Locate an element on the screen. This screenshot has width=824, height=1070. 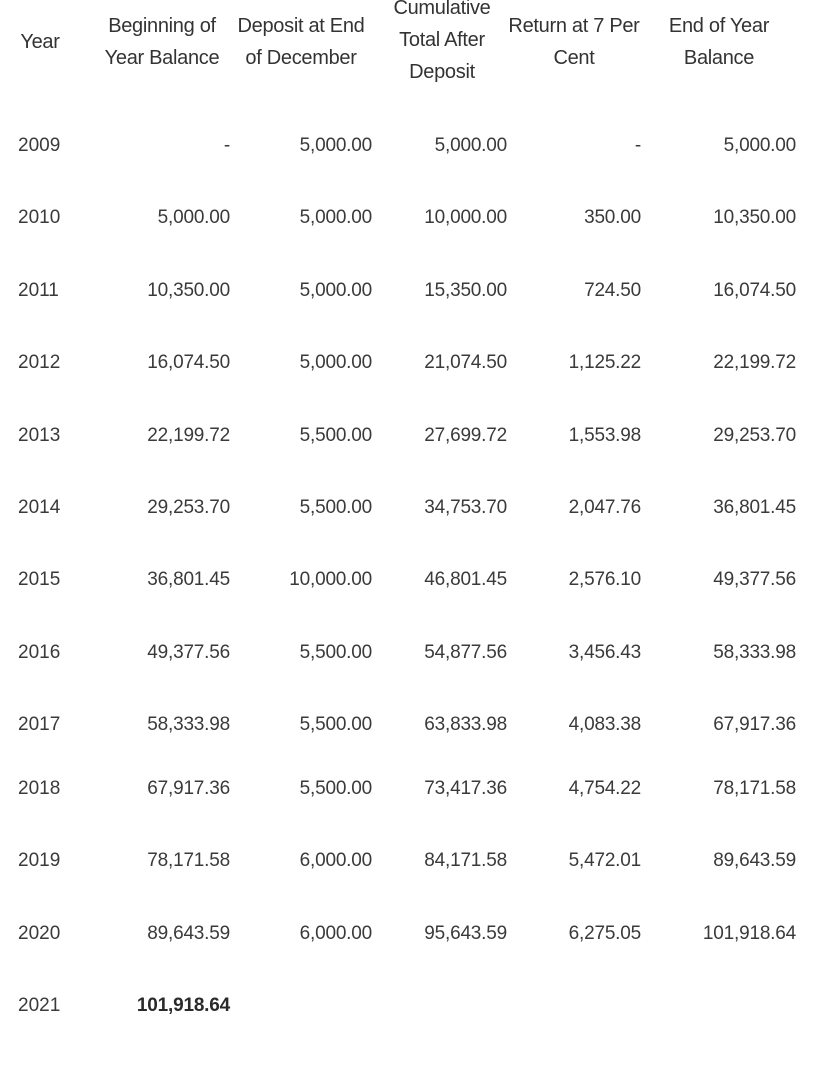
beginning-balance-cell: 29,253.70 is located at coordinates (188, 507).